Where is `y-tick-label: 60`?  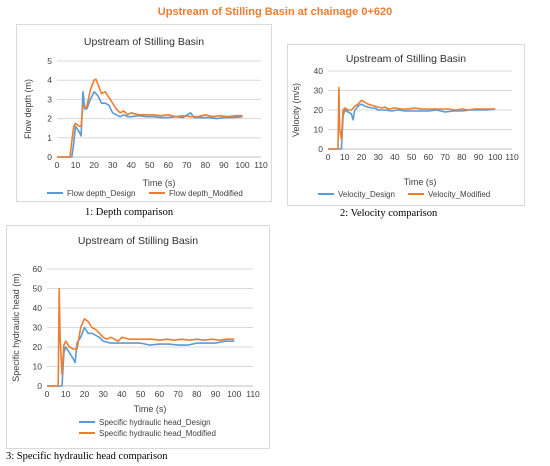
y-tick-label: 60 is located at coordinates (38, 269).